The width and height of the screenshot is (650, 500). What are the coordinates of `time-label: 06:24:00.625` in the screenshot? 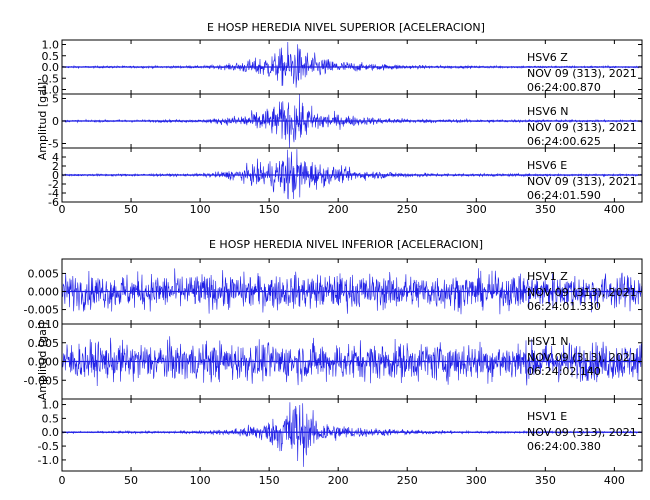 It's located at (564, 141).